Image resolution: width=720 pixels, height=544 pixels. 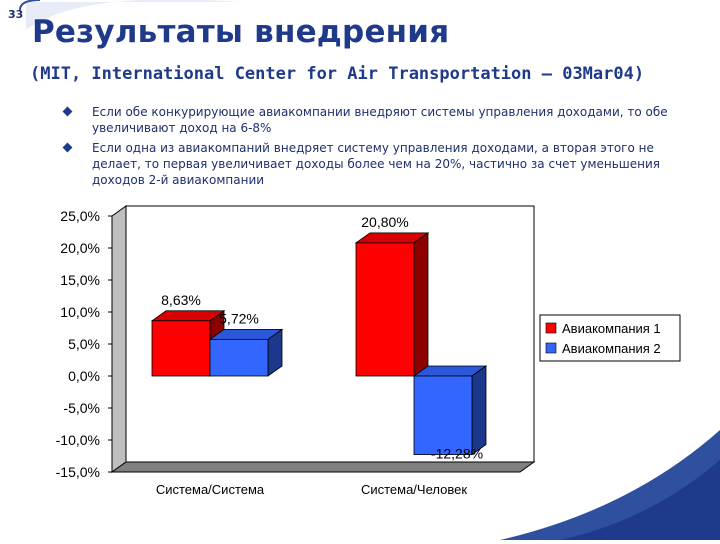 I want to click on bar-side-face, so click(x=421, y=304).